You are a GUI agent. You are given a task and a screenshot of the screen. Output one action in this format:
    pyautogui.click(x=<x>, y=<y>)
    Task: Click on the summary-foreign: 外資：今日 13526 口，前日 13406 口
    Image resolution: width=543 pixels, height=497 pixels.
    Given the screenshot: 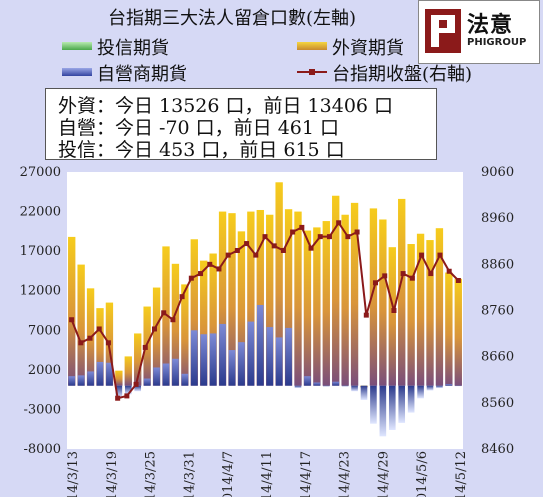 What is the action you would take?
    pyautogui.click(x=226, y=106)
    